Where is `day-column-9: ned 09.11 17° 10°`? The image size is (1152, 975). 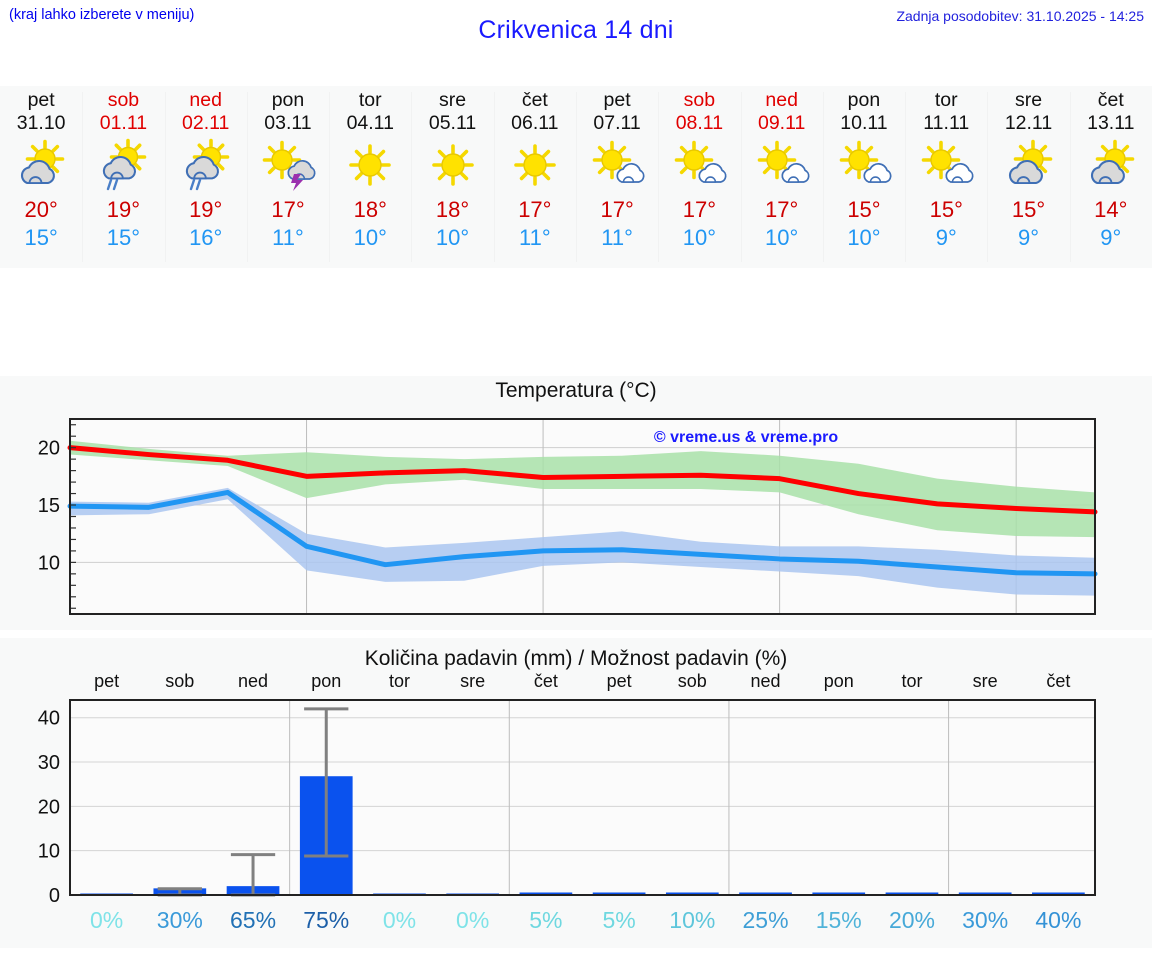 day-column-9: ned 09.11 17° 10° is located at coordinates (781, 177).